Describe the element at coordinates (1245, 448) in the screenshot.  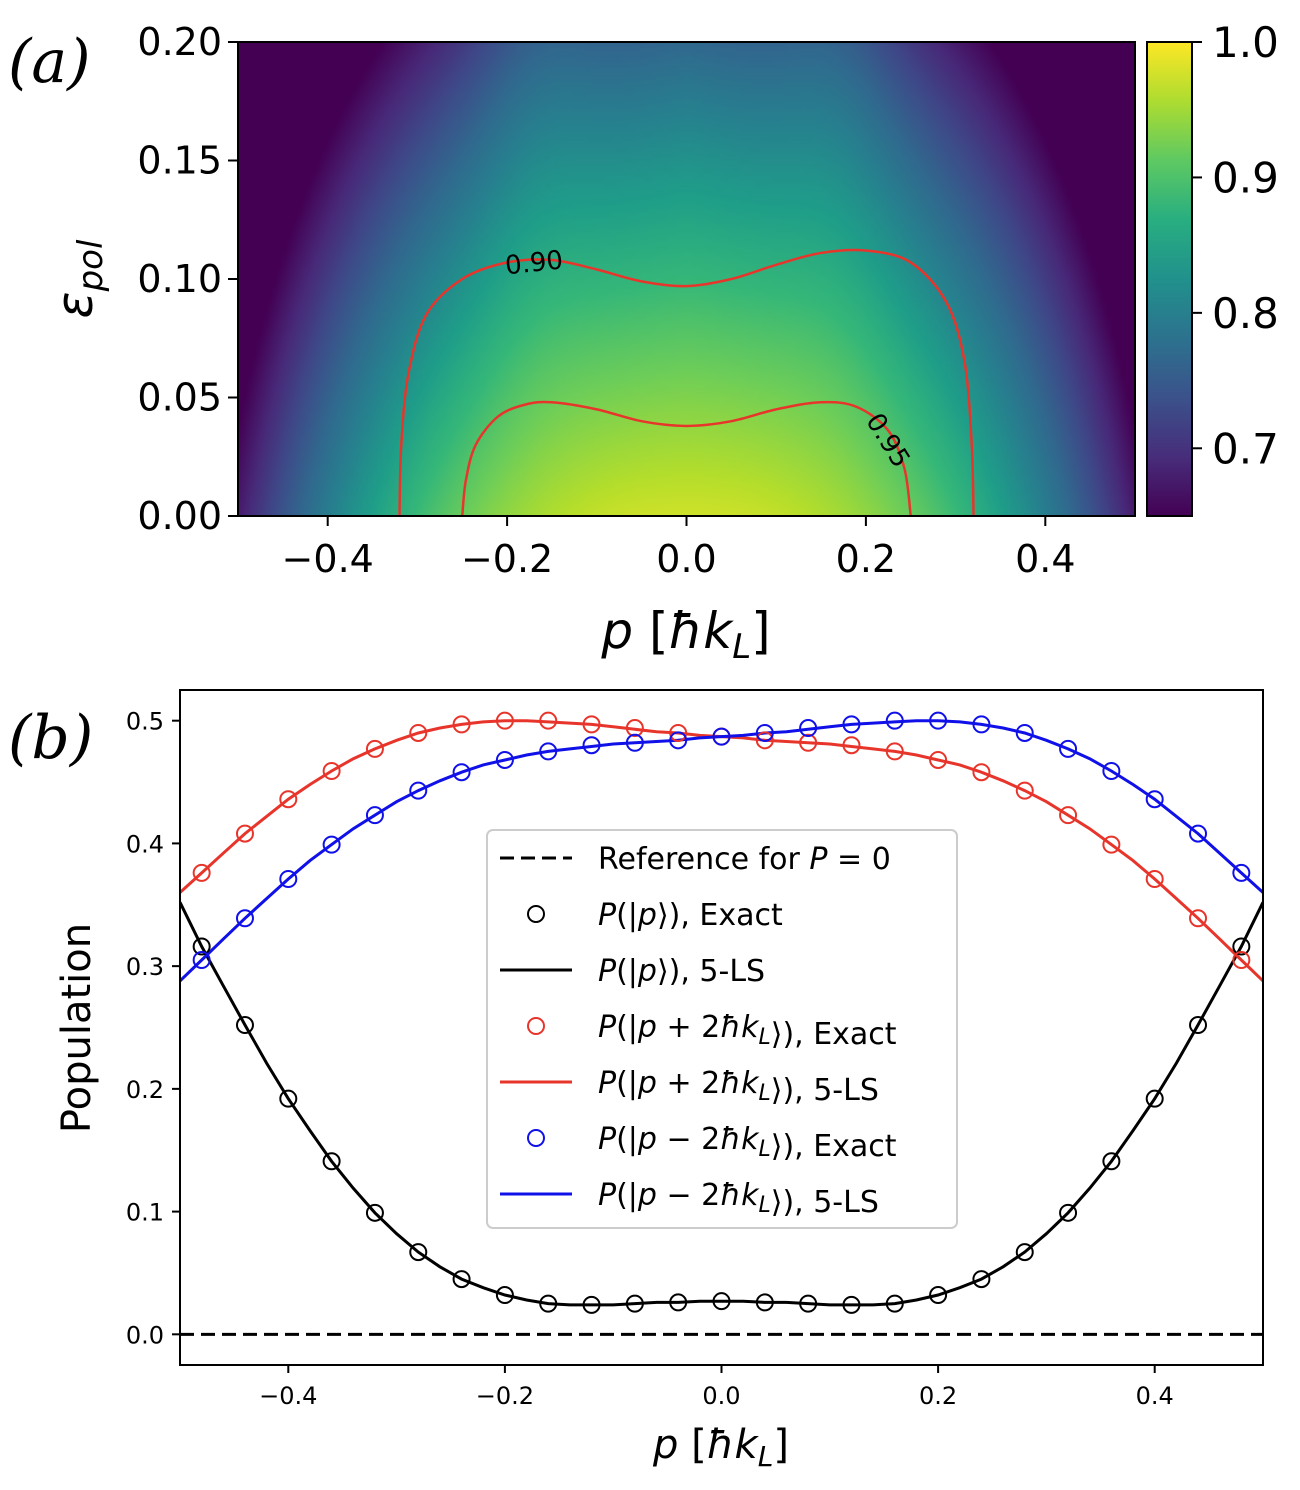
I see `colorbar-tick-label: 0.7` at that location.